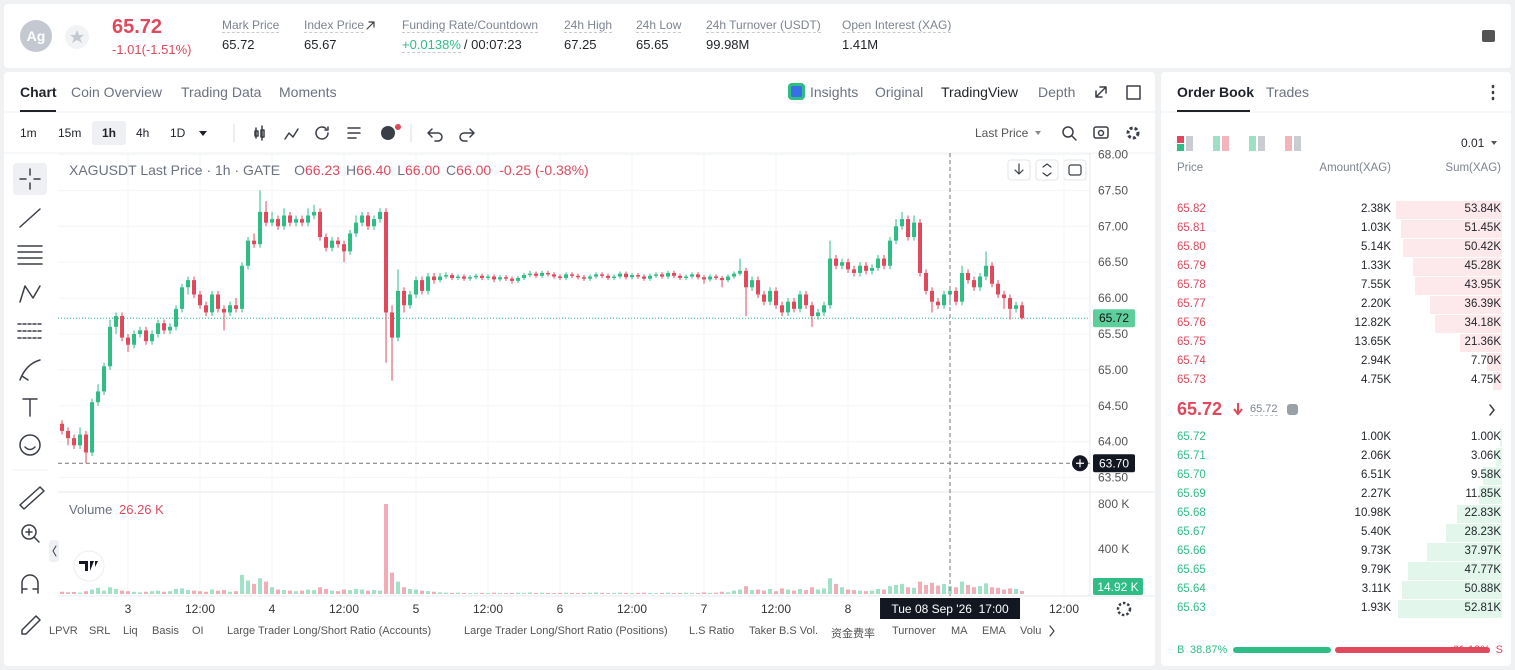 Image resolution: width=1515 pixels, height=670 pixels. I want to click on crosshair-tool, so click(30, 179).